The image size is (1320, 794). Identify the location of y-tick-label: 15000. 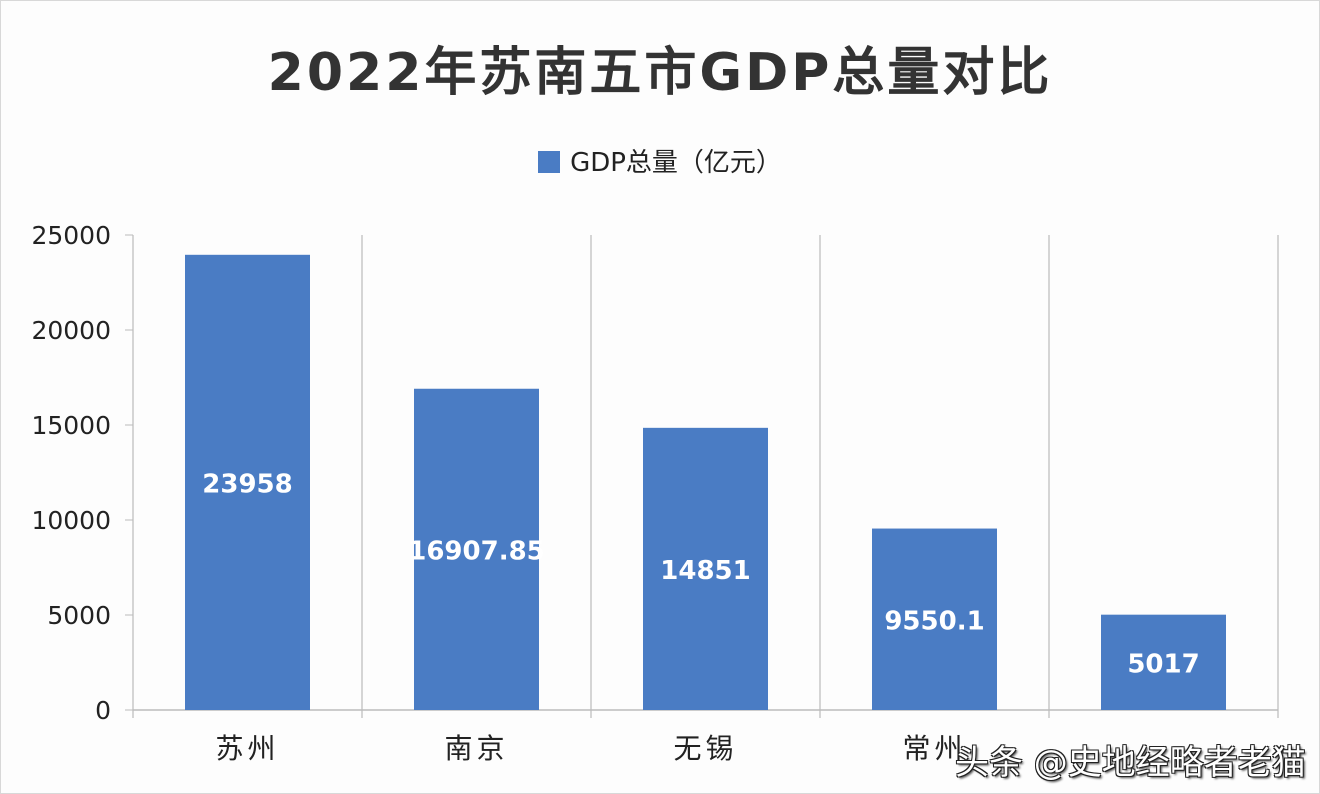
(71, 425).